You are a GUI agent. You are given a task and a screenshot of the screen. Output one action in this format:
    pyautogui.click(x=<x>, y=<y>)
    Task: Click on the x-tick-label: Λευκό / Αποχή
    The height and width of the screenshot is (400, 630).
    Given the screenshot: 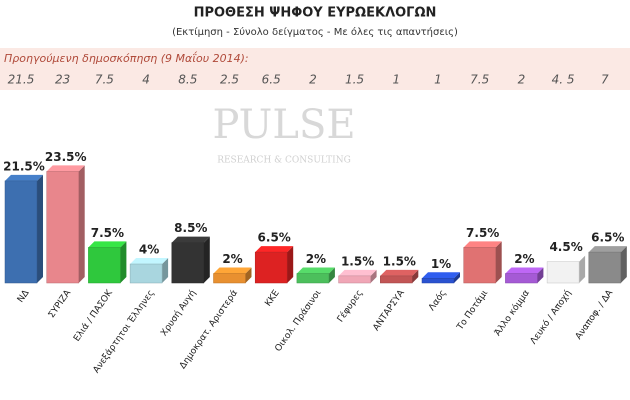 What is the action you would take?
    pyautogui.click(x=551, y=317)
    